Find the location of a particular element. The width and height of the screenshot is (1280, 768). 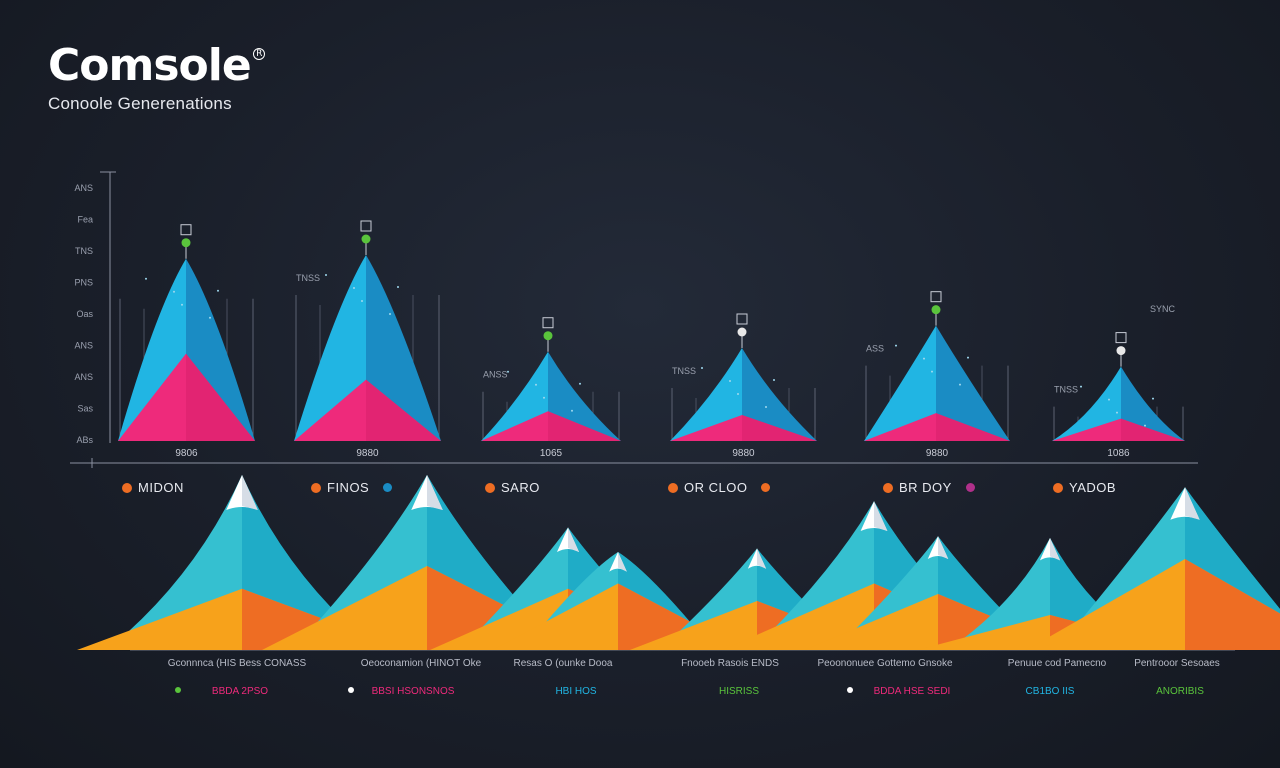

y-tick-label: ANS is located at coordinates (83, 188).